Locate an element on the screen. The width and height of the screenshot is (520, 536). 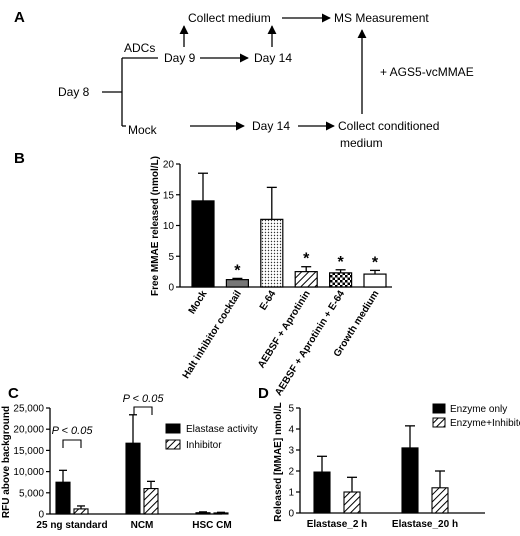
b-y-tick-label: 0 is located at coordinates (171, 288).